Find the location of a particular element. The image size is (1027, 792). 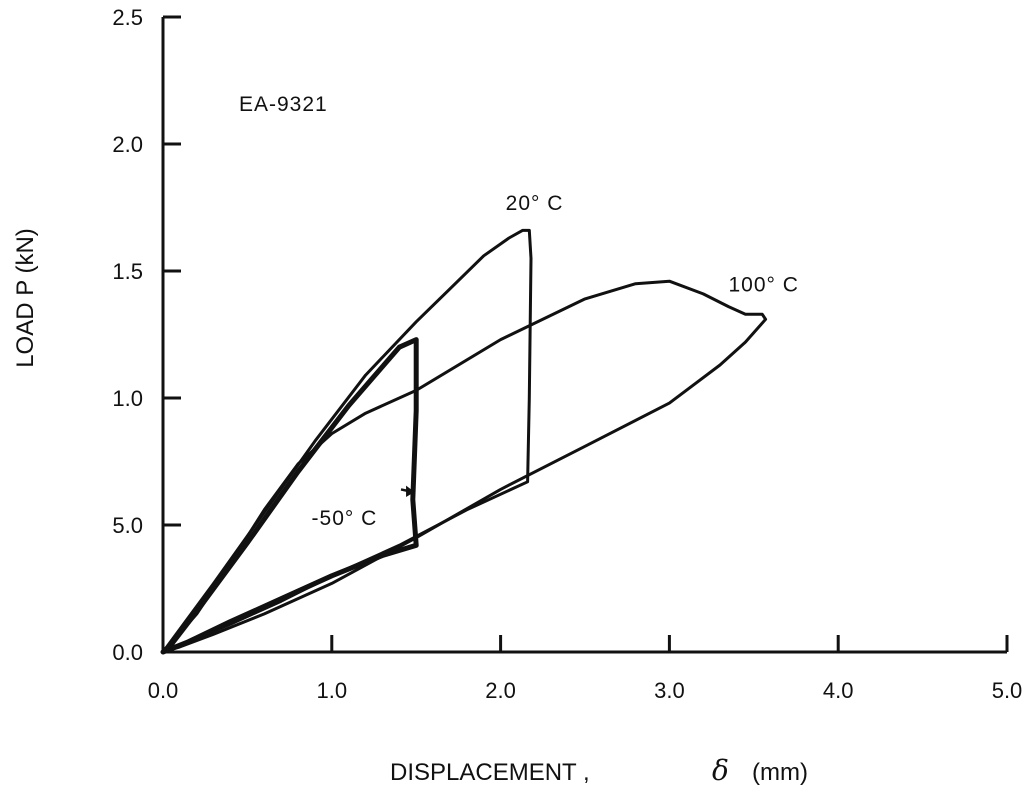

y-tick-label: 0.0 is located at coordinates (127, 652).